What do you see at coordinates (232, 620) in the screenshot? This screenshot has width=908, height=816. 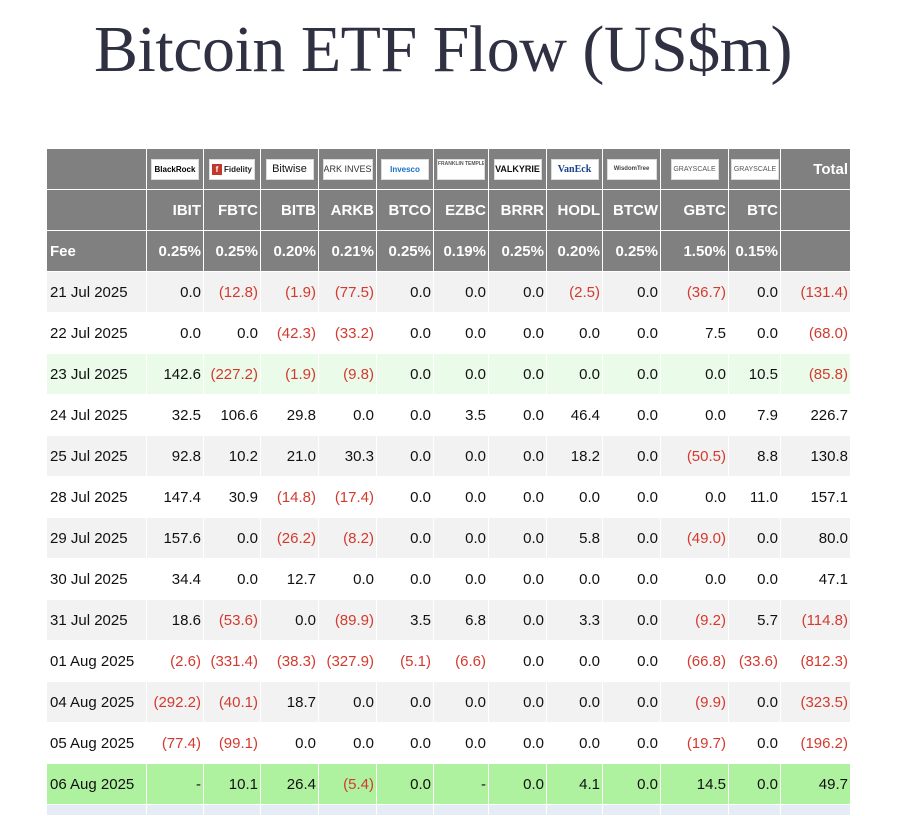 I see `flow-cell: (53.6)` at bounding box center [232, 620].